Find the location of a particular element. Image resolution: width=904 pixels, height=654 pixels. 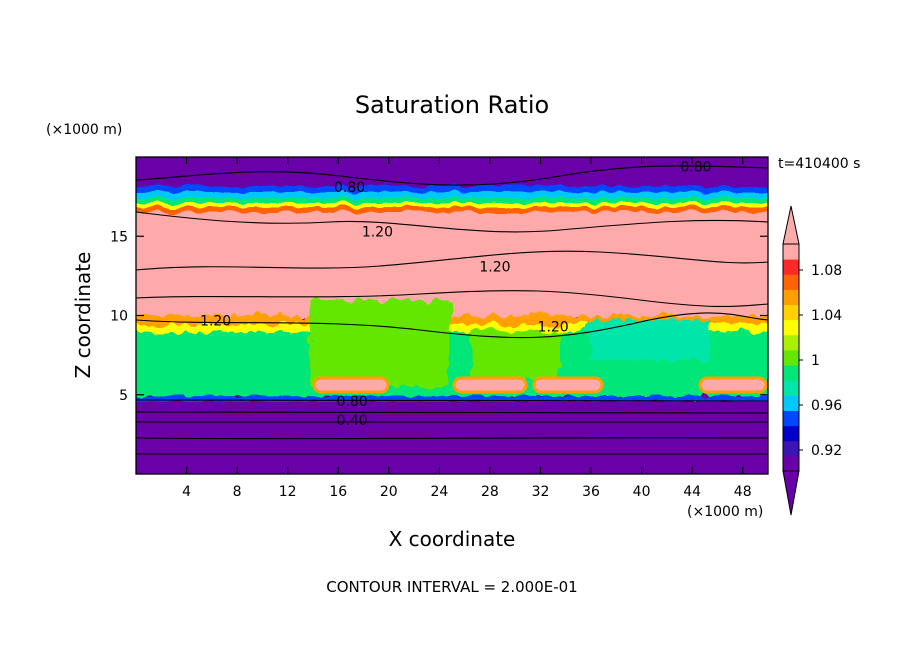

colorbar-label: 0.92 is located at coordinates (826, 451).